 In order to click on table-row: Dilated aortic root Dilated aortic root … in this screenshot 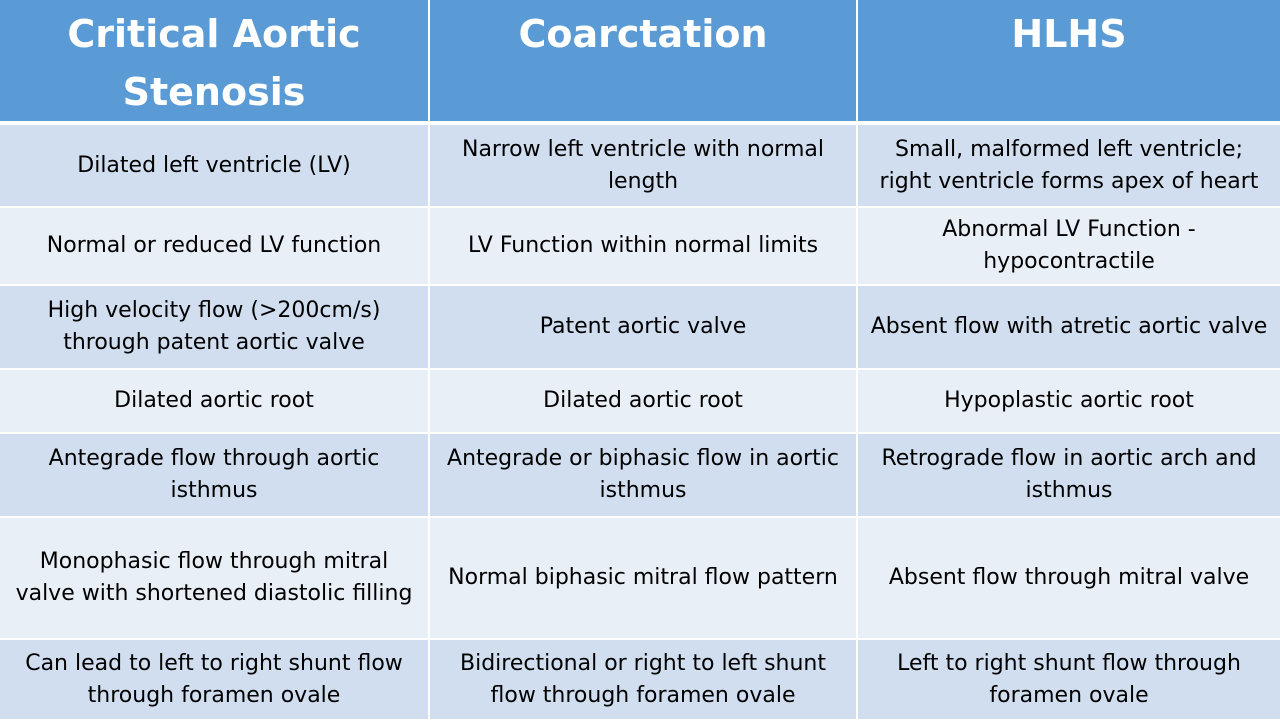, I will do `click(640, 401)`.